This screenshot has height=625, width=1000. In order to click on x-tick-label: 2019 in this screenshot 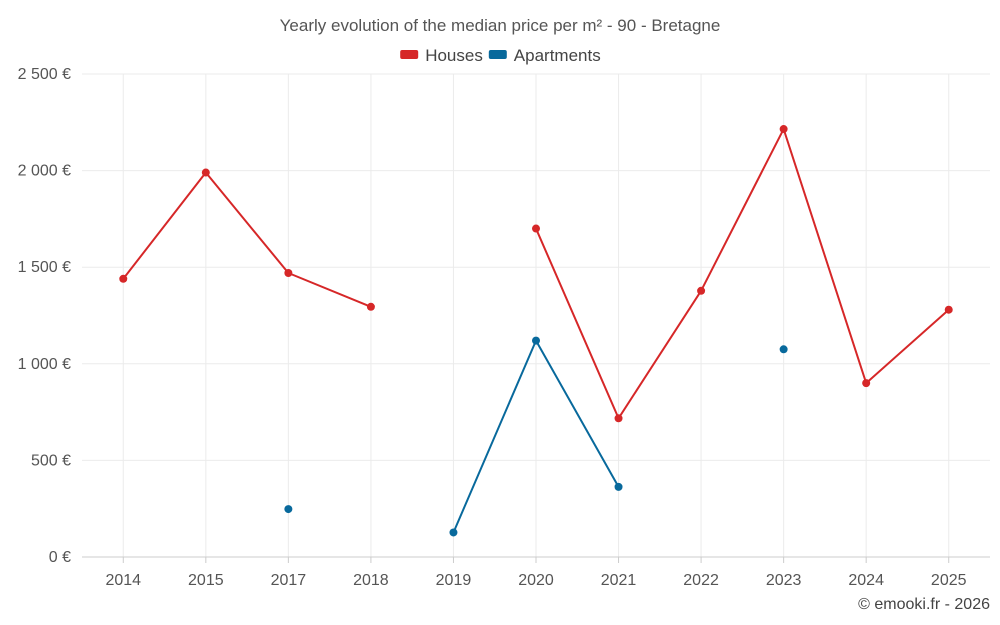, I will do `click(454, 580)`.